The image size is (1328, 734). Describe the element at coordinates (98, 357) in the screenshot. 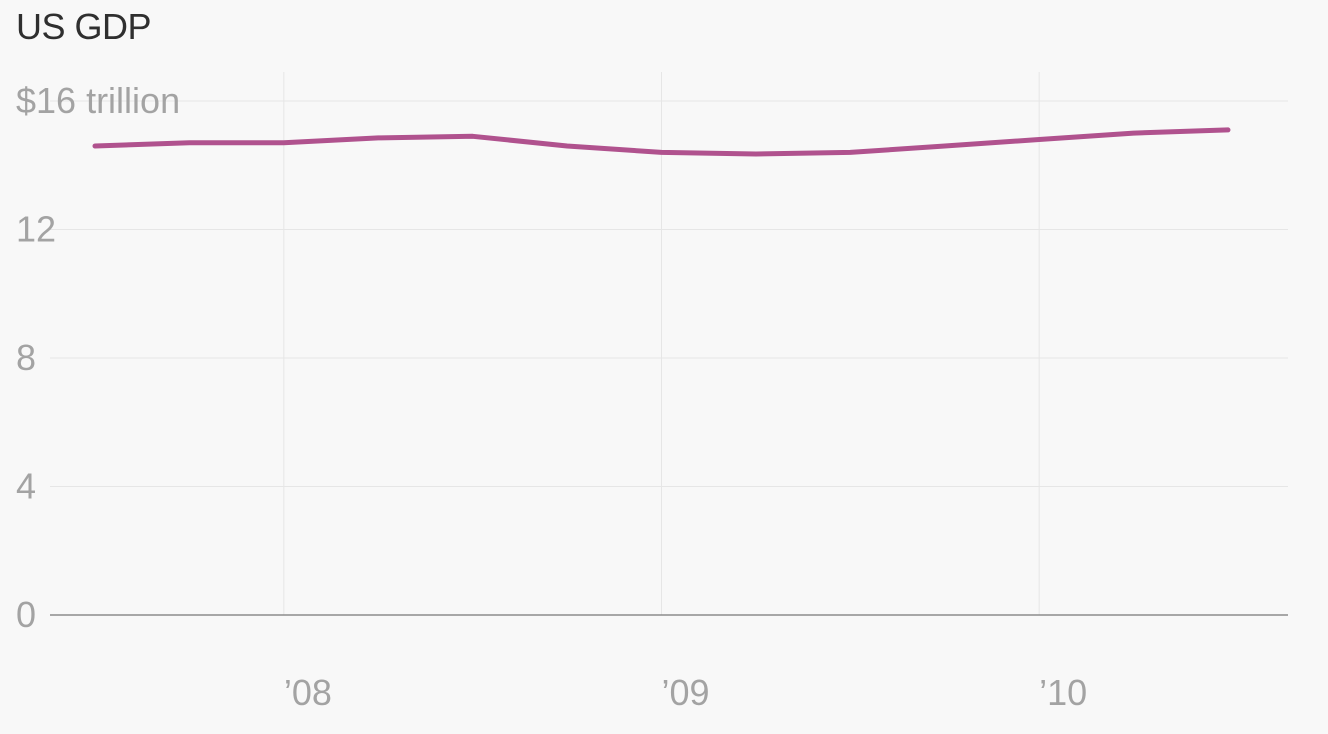

I see `y-axis-tick-labels: $16 trillion 12 8 4 0` at that location.